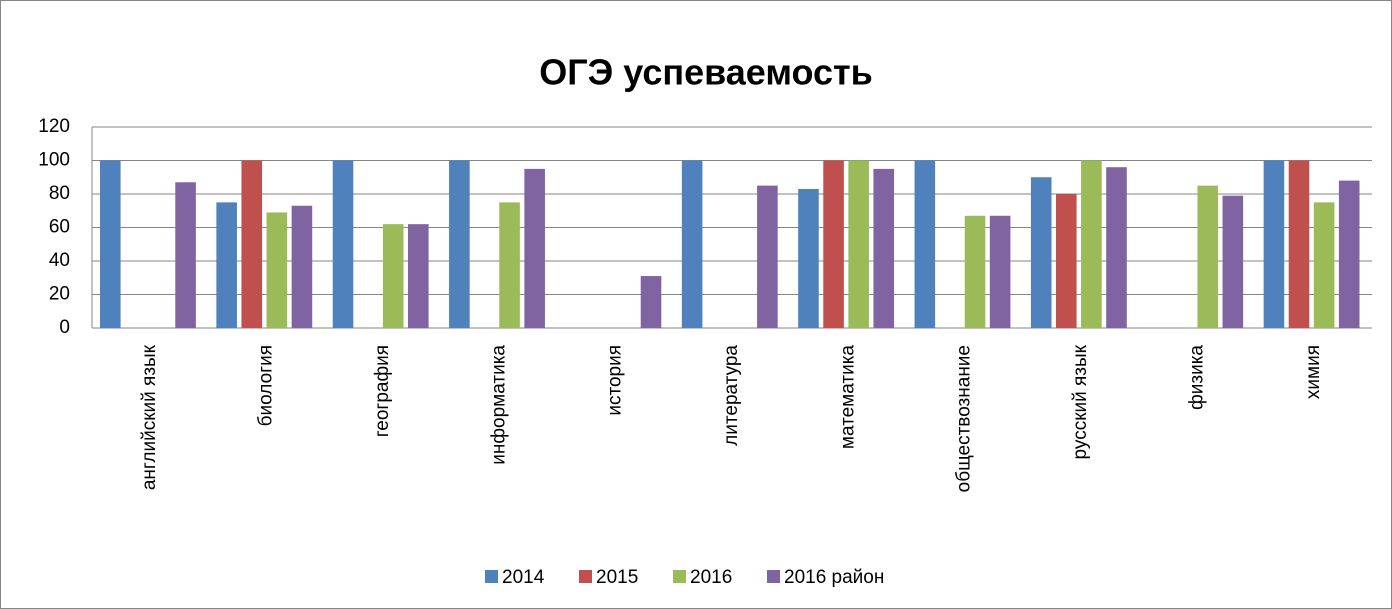 The width and height of the screenshot is (1392, 609). Describe the element at coordinates (1313, 372) in the screenshot. I see `x-tick-label: химия` at that location.